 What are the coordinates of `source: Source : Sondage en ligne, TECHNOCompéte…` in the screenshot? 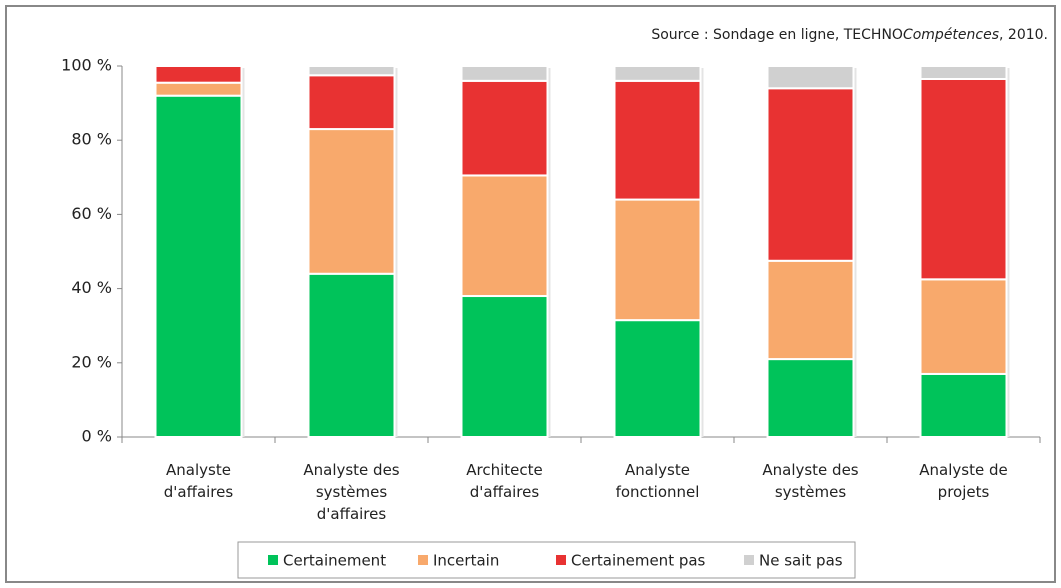 It's located at (849, 35).